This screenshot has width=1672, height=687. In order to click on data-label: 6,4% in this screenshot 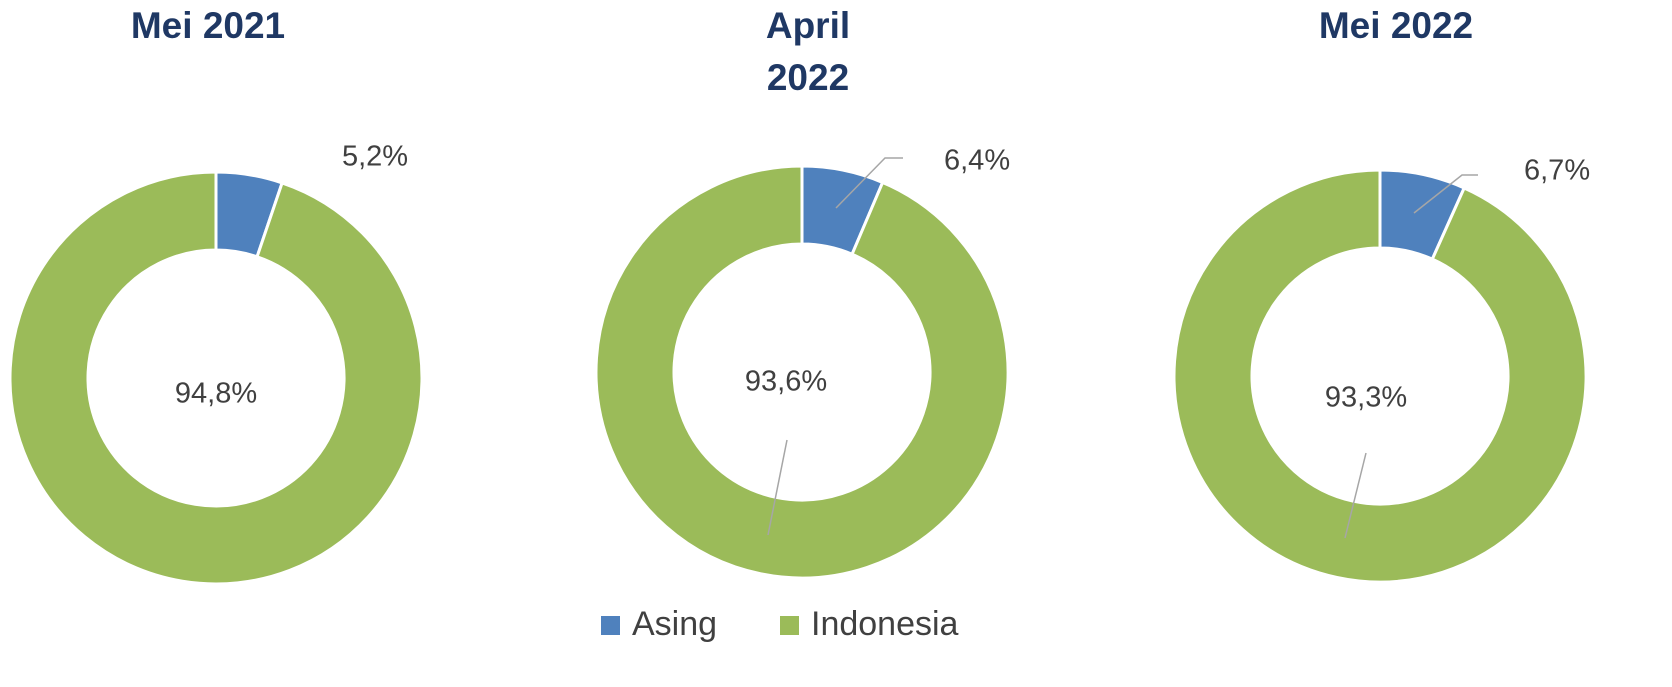, I will do `click(977, 161)`.